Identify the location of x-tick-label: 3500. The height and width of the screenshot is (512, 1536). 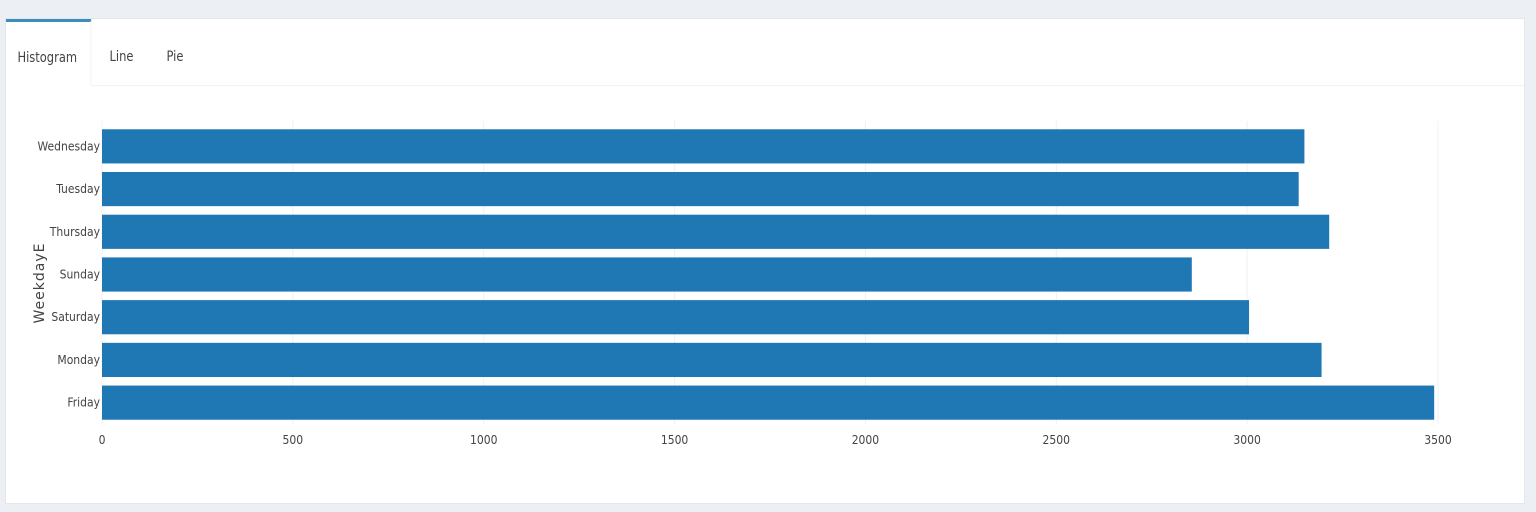
(1438, 440).